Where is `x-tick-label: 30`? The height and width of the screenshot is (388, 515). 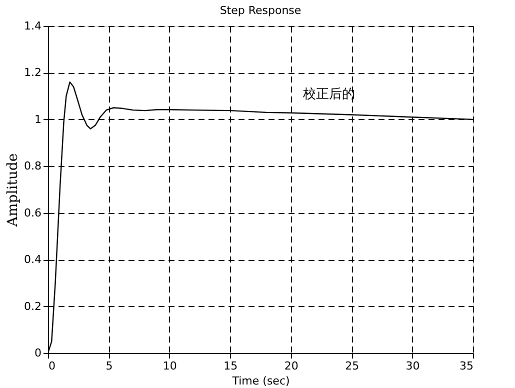 x-tick-label: 30 is located at coordinates (413, 366).